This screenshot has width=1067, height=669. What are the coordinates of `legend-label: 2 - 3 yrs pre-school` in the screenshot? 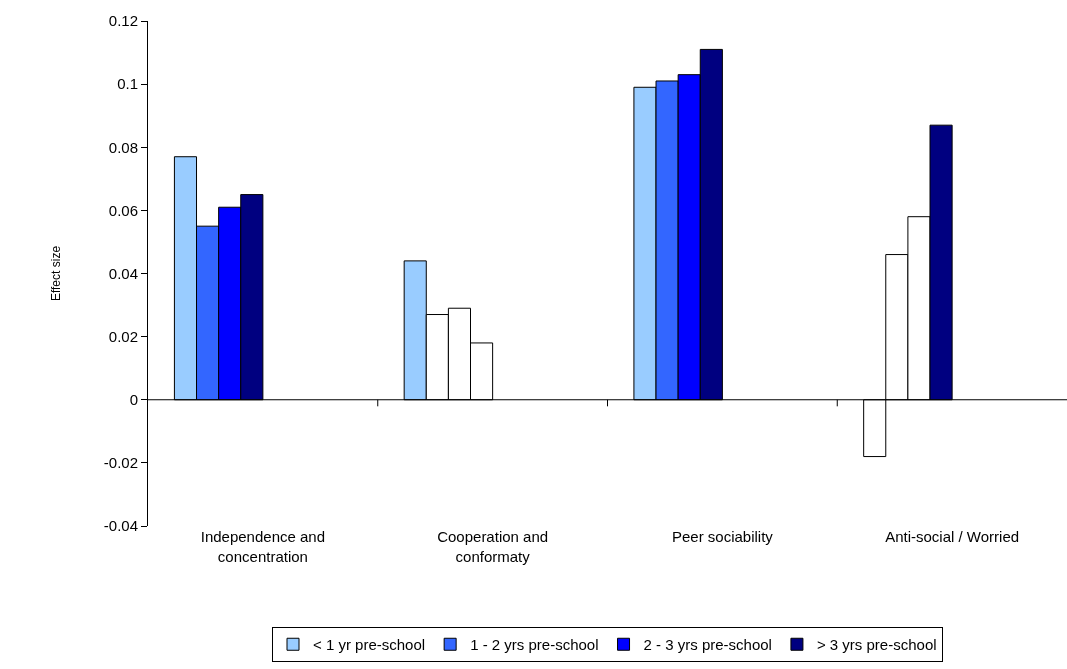 It's located at (707, 645).